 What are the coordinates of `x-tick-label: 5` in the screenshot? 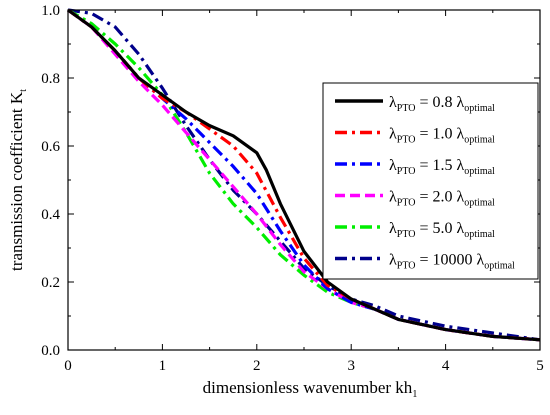 It's located at (540, 366).